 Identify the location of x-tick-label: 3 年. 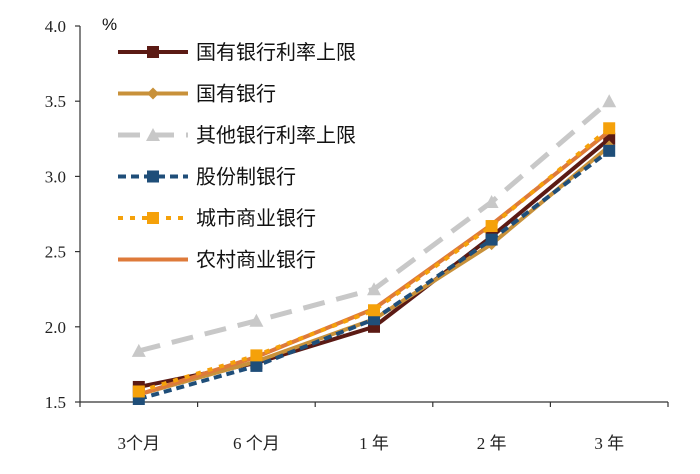
(609, 443).